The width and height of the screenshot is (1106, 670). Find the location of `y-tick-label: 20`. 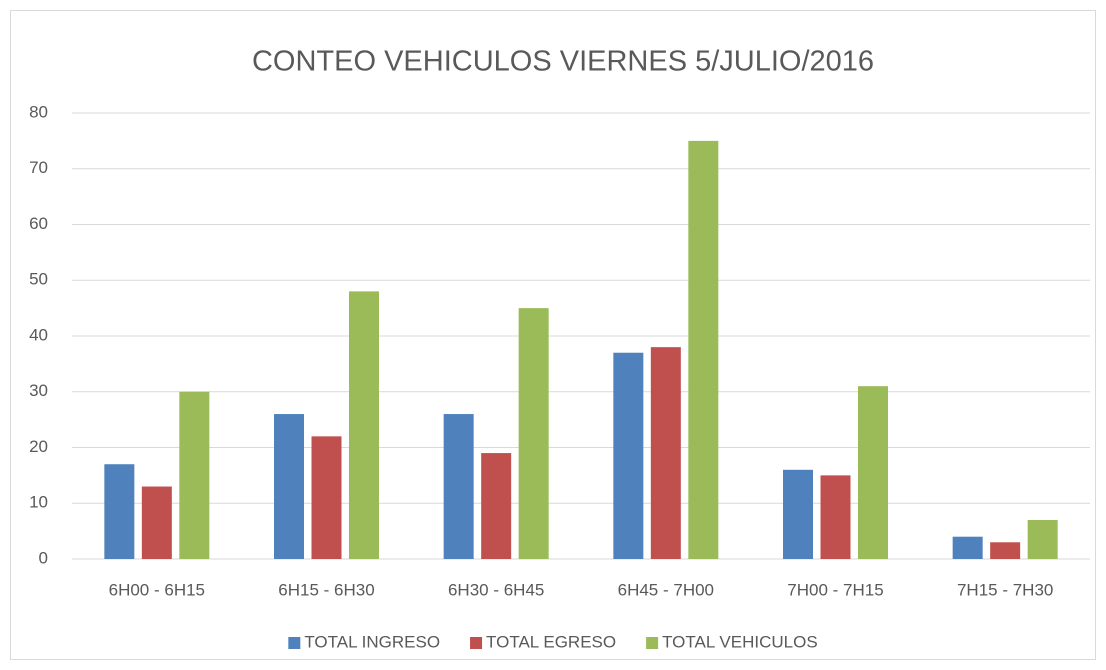

y-tick-label: 20 is located at coordinates (38, 446).